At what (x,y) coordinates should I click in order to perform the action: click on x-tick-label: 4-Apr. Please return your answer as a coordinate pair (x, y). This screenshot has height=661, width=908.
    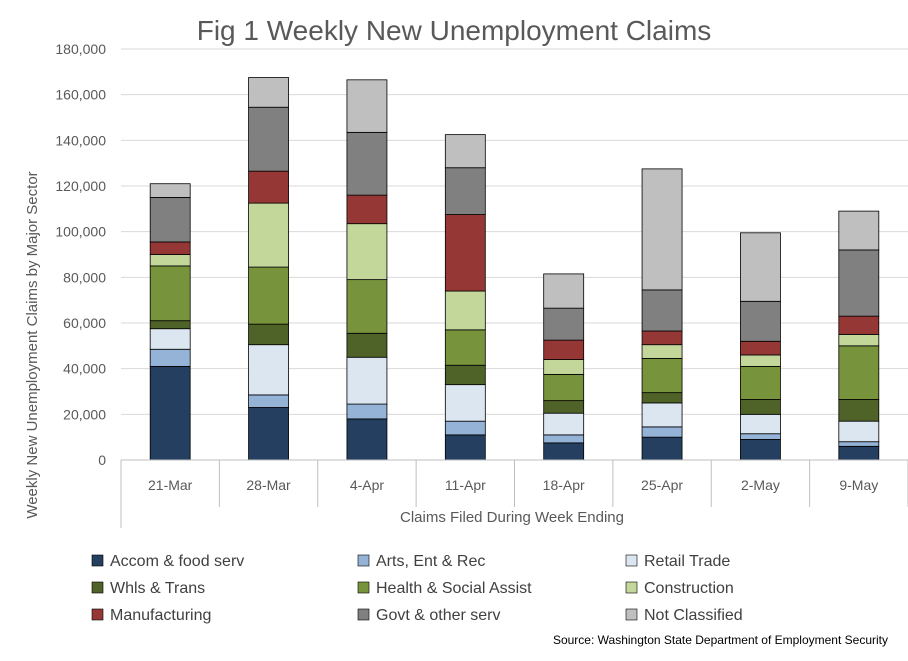
    Looking at the image, I should click on (367, 485).